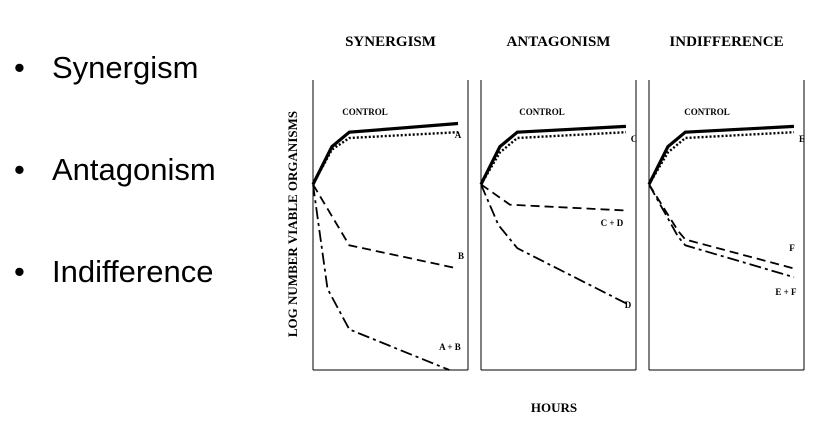 This screenshot has width=826, height=427. What do you see at coordinates (634, 139) in the screenshot?
I see `series-label: C` at bounding box center [634, 139].